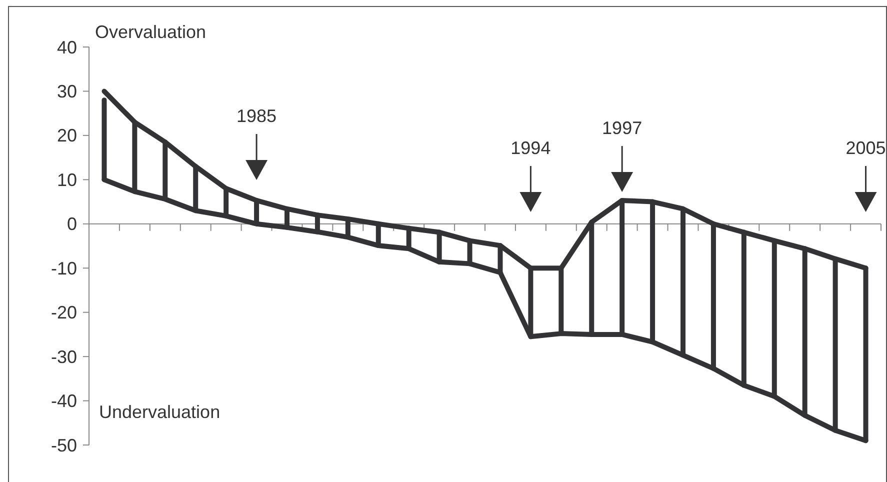  I want to click on y-tick-label: -20, so click(63, 312).